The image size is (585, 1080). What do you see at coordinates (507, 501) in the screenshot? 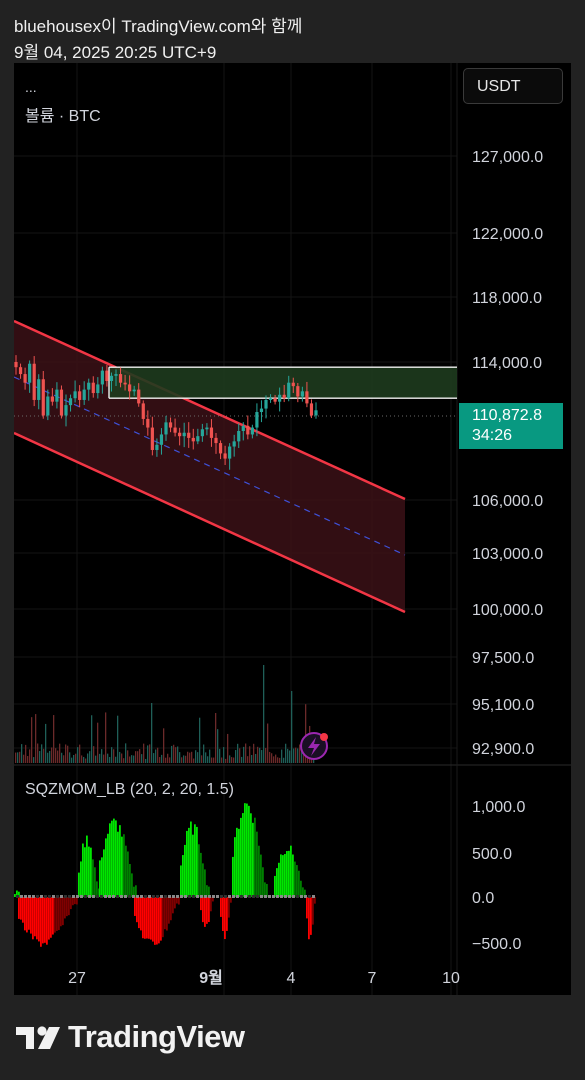
I see `price-axis-label: 106,000.0` at bounding box center [507, 501].